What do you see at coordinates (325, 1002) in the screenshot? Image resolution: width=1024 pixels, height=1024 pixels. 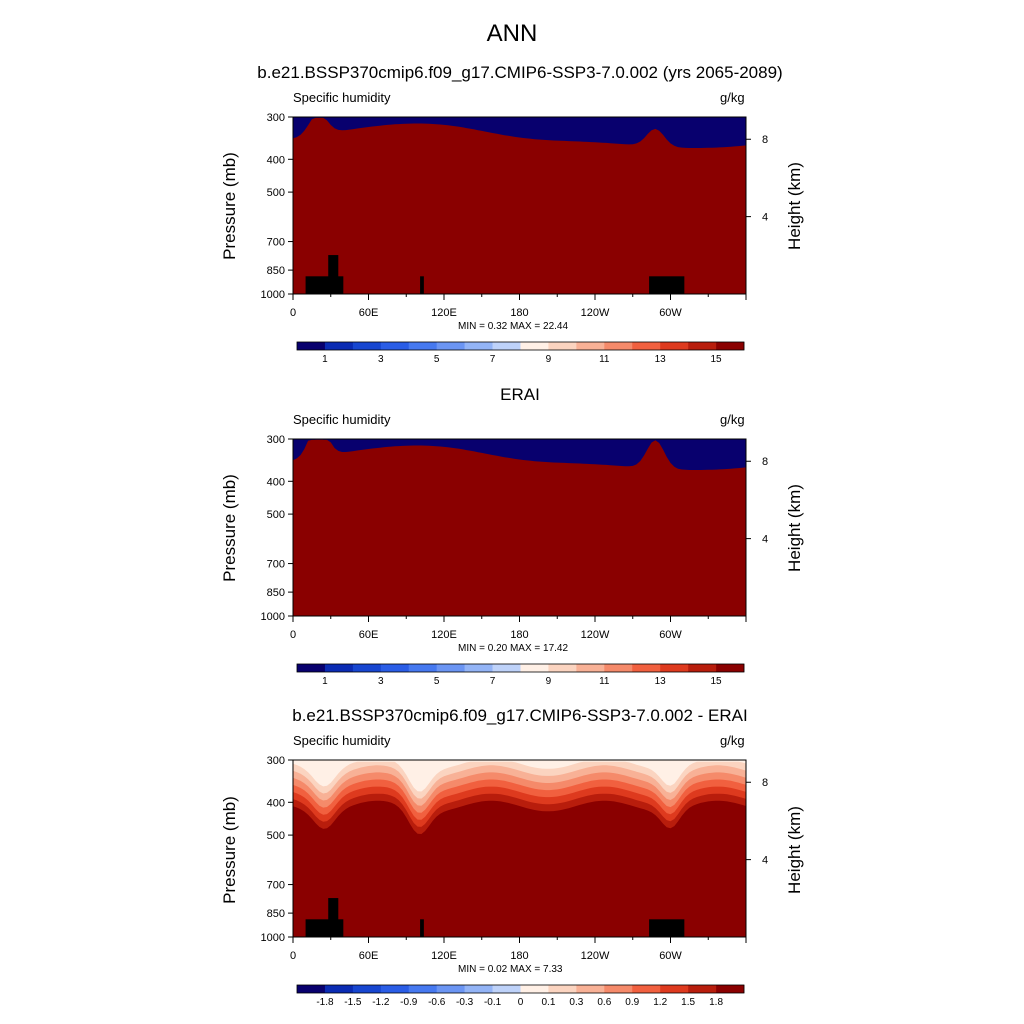 I see `colorbar-label: -1.8` at bounding box center [325, 1002].